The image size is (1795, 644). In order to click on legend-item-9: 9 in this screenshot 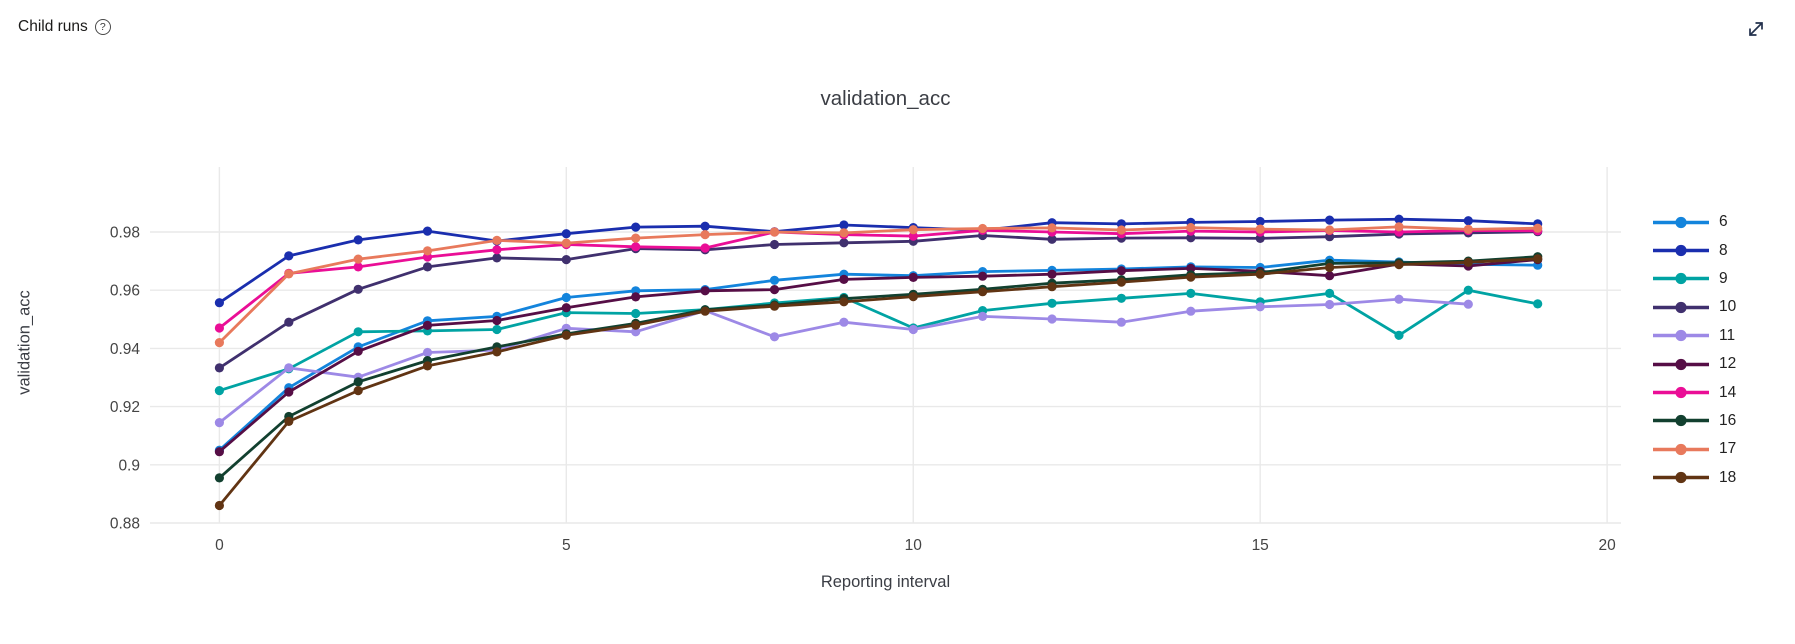, I will do `click(1694, 279)`.